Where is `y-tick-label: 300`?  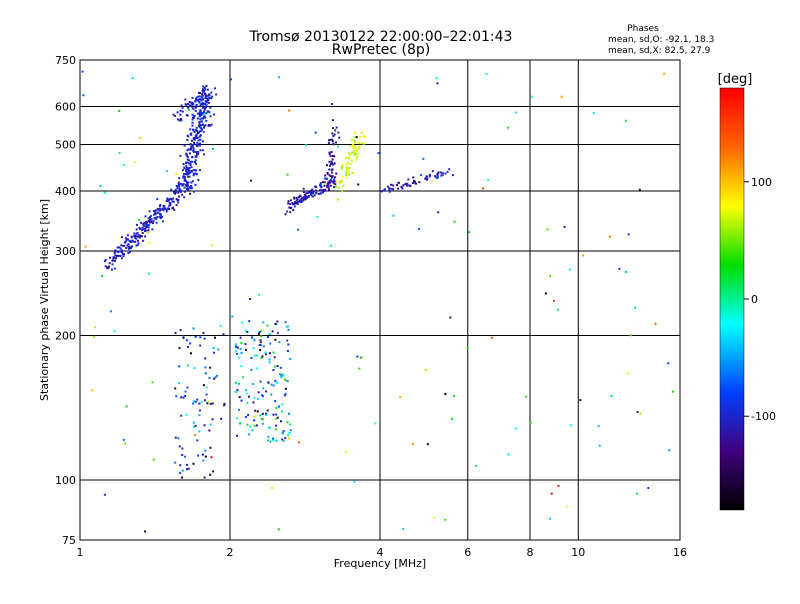 y-tick-label: 300 is located at coordinates (65, 251).